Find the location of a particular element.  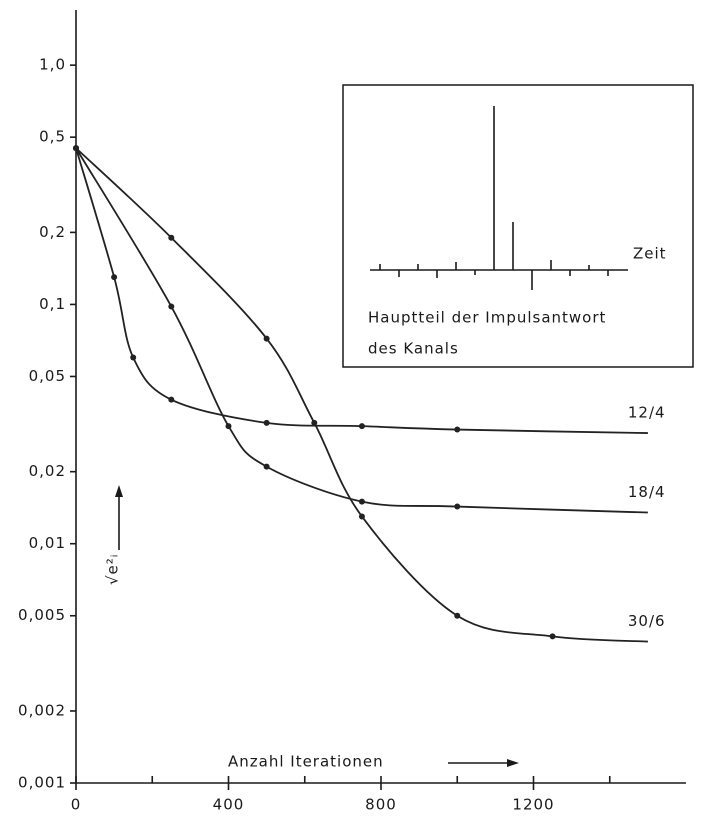

x-tick-label: 800 is located at coordinates (381, 805).